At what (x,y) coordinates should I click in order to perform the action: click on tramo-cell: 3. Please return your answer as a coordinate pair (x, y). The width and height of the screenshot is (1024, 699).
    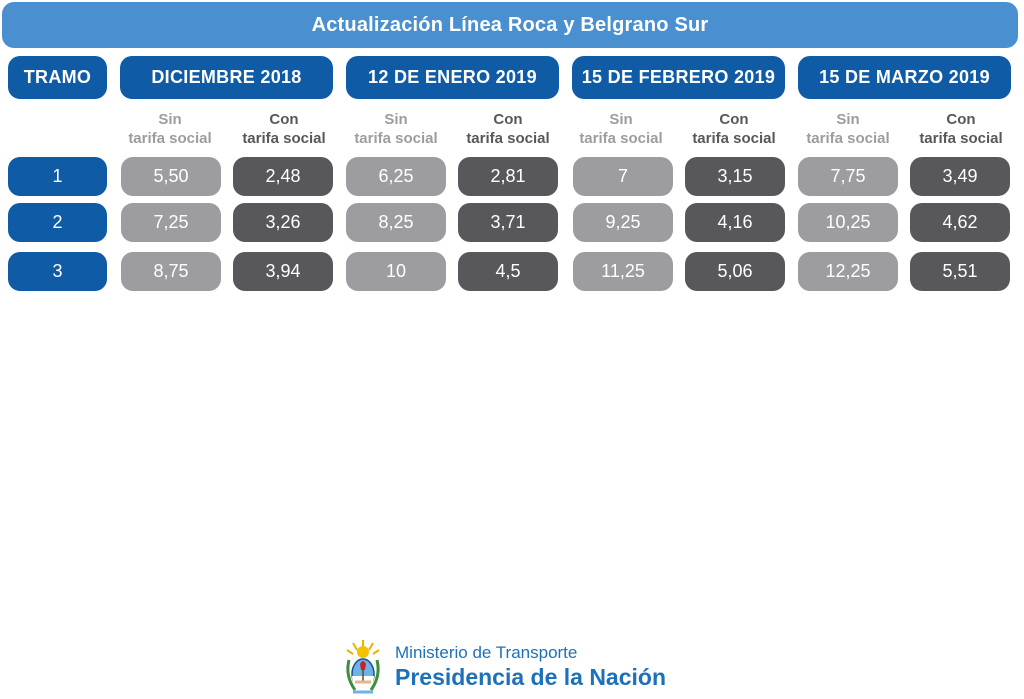
    Looking at the image, I should click on (57, 271).